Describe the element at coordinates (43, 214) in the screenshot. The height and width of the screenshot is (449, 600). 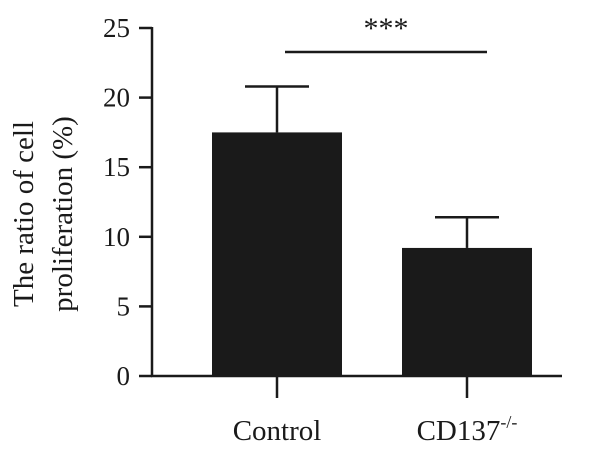
I see `y-axis-title: The ratio of cell proliferation (%)` at that location.